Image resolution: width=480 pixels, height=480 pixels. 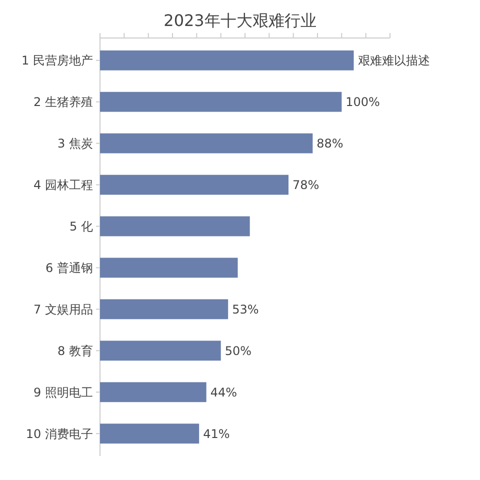 What do you see at coordinates (224, 392) in the screenshot?
I see `data-label: 44%` at bounding box center [224, 392].